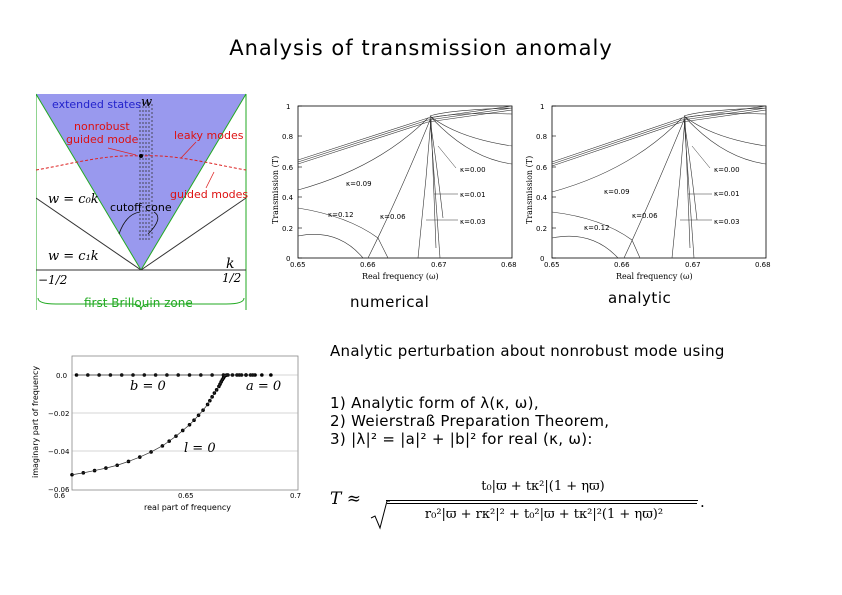 This screenshot has height=595, width=842. I want to click on curve-line, so click(163, 425).